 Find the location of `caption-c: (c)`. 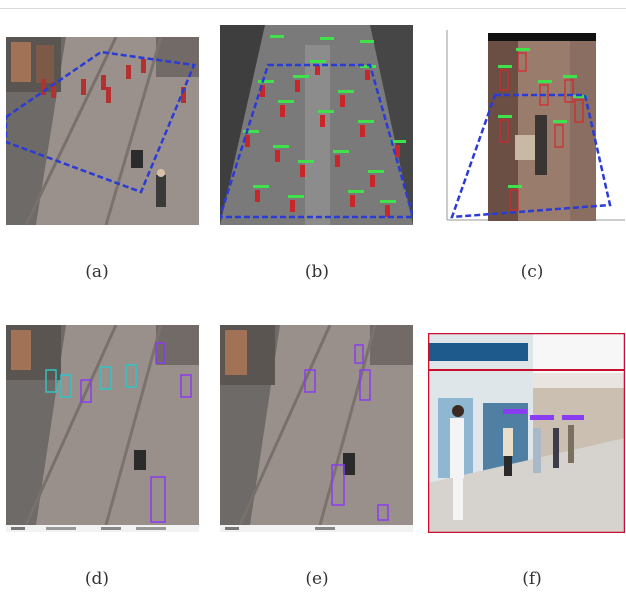

caption-c: (c) is located at coordinates (532, 272).